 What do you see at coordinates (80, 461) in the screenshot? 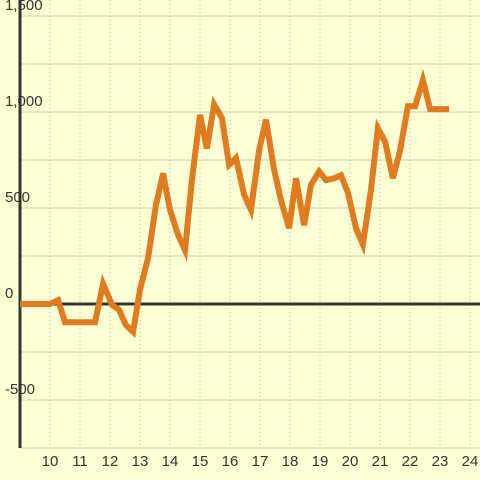
I see `x-tick-label: 11` at bounding box center [80, 461].